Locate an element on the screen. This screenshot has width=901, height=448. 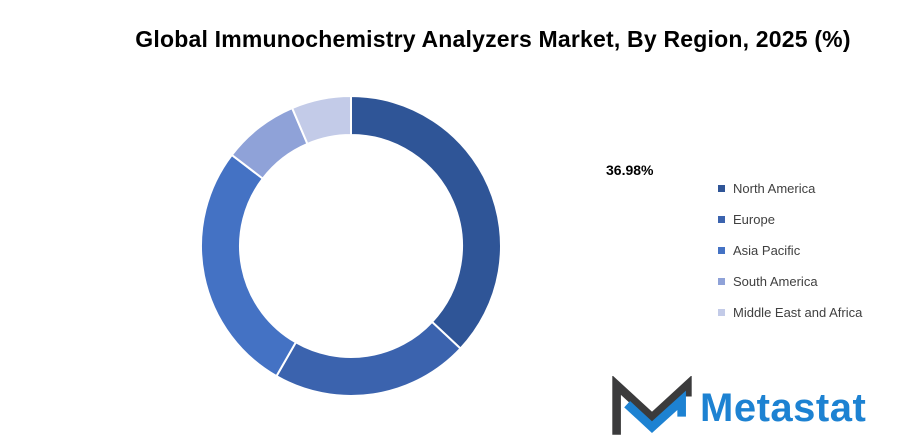
logo-mark-blue-check is located at coordinates (655, 411).